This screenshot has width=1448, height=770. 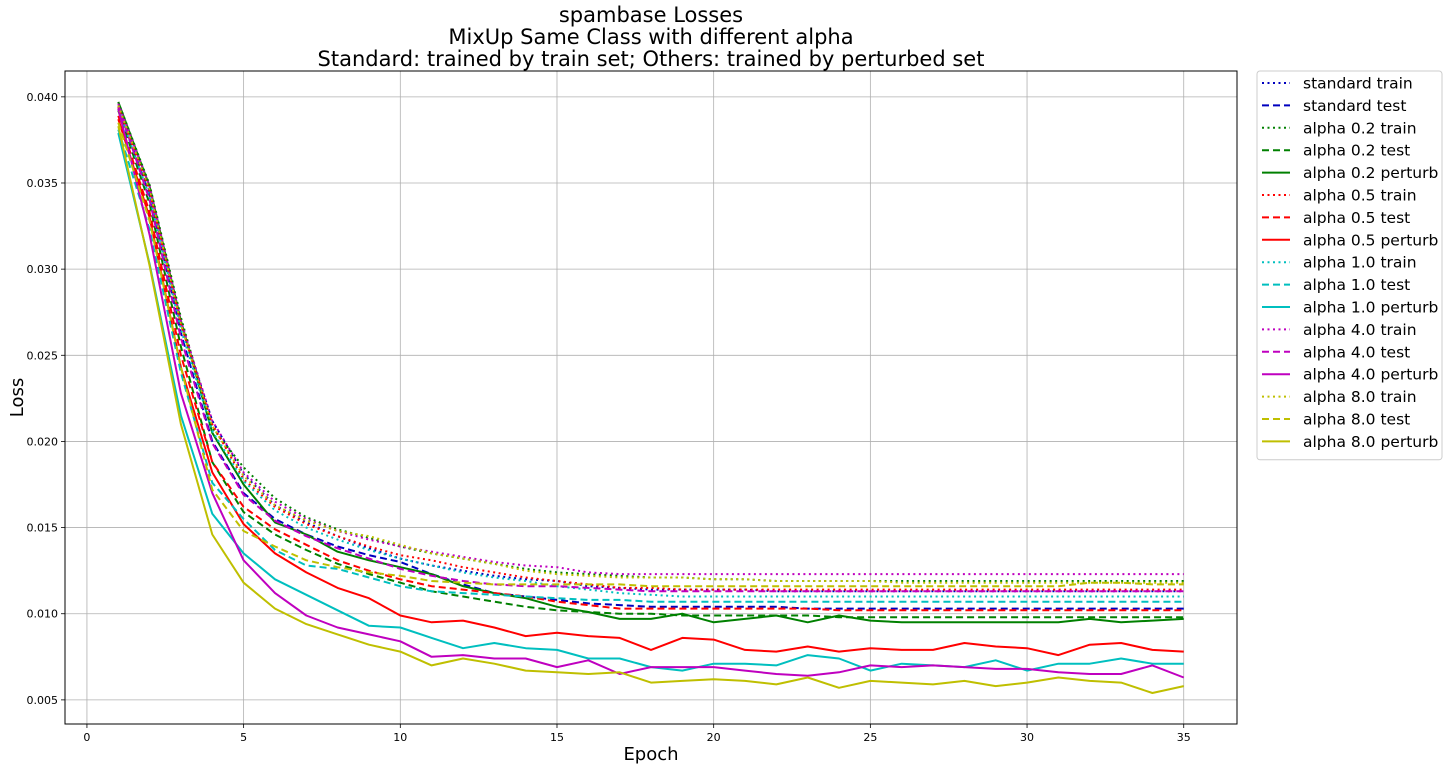 What do you see at coordinates (400, 737) in the screenshot?
I see `x-tick-label: 10` at bounding box center [400, 737].